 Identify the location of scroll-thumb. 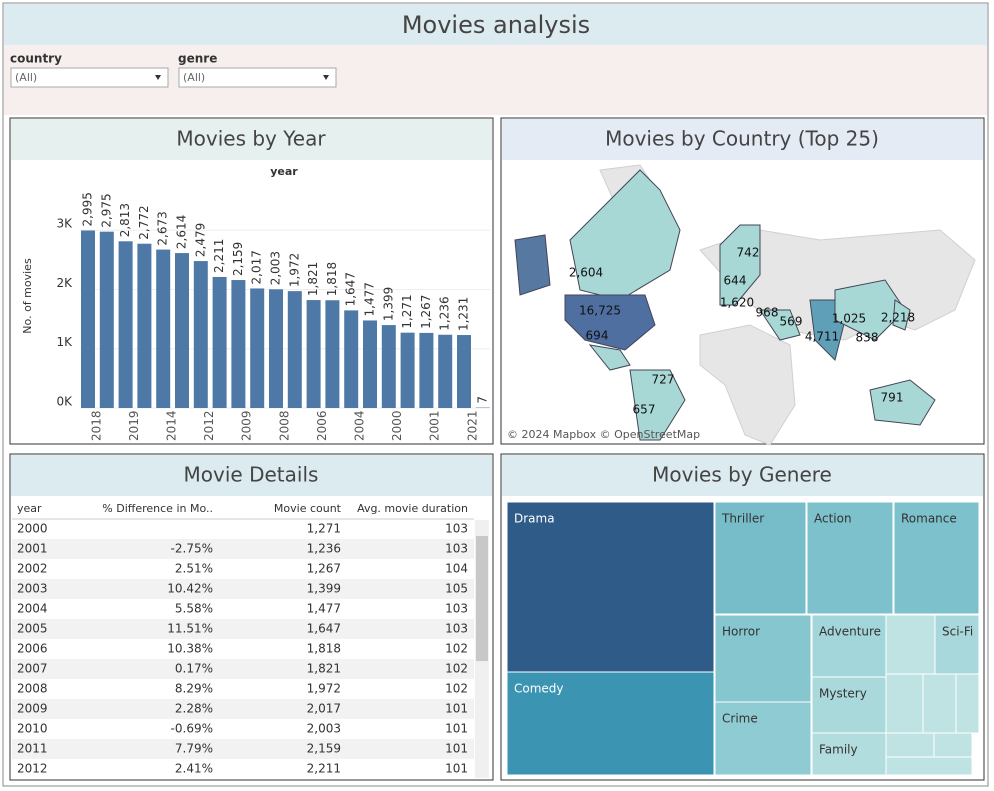
(482, 598).